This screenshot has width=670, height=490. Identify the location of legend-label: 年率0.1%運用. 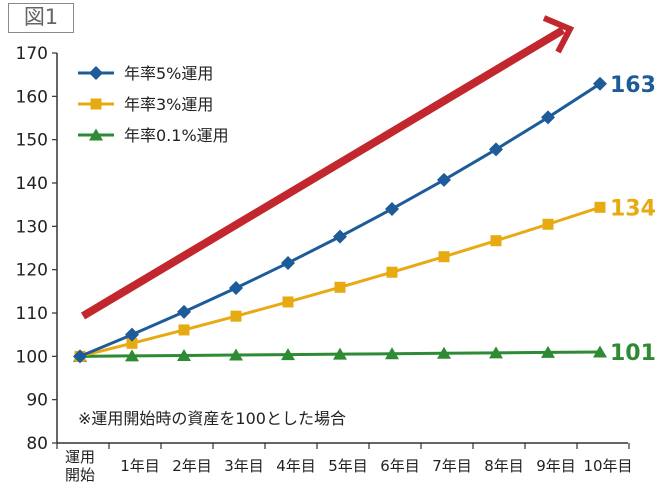
(176, 135).